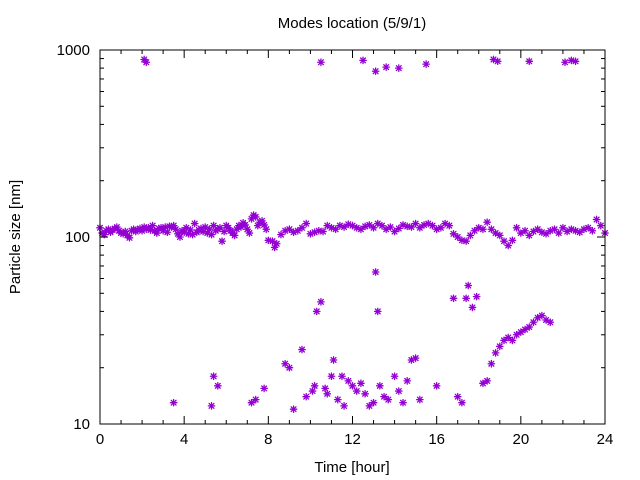 The image size is (640, 480). What do you see at coordinates (351, 467) in the screenshot?
I see `x-axis-label: Time [hour]` at bounding box center [351, 467].